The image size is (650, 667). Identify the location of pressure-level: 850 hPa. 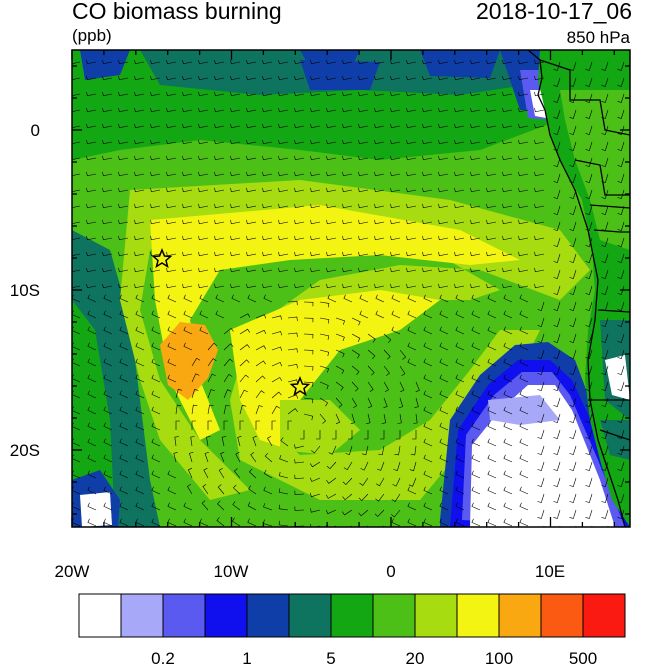
(598, 37).